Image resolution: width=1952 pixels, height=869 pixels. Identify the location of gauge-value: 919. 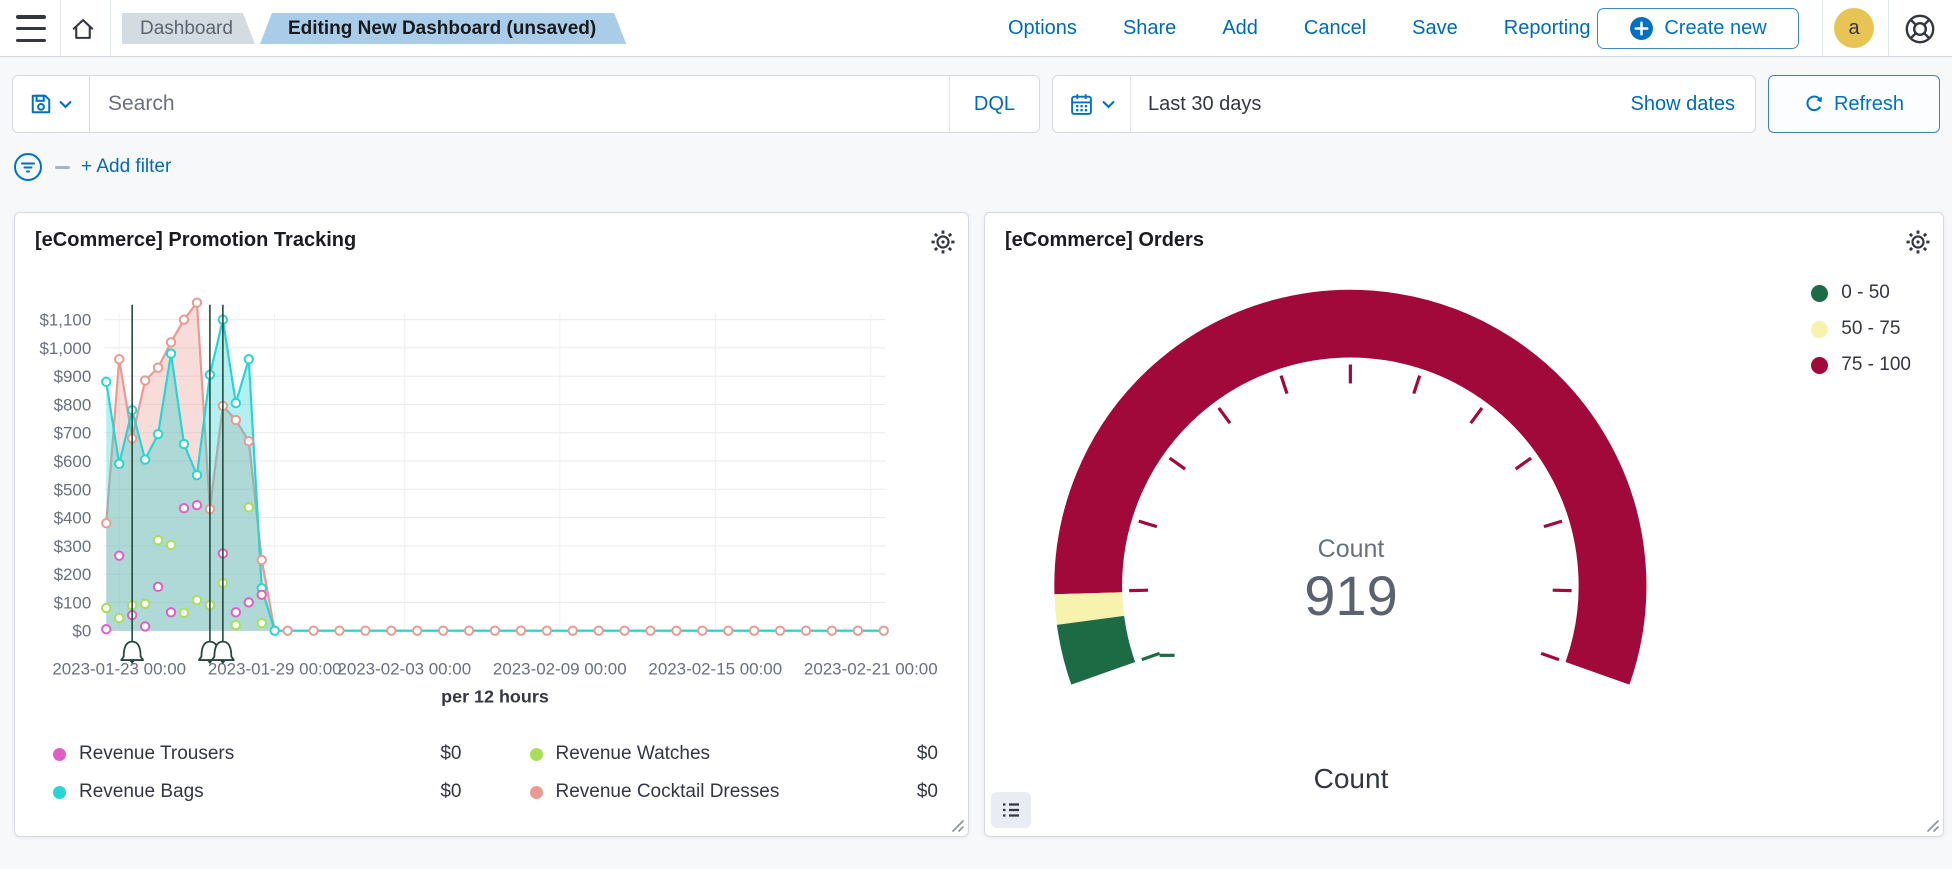
(1351, 595).